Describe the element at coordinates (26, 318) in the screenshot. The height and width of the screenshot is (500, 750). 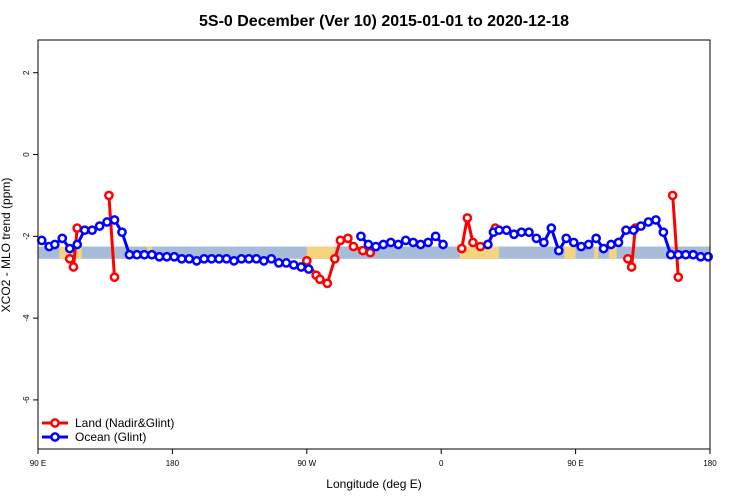
I see `y-tick-label: -4` at that location.